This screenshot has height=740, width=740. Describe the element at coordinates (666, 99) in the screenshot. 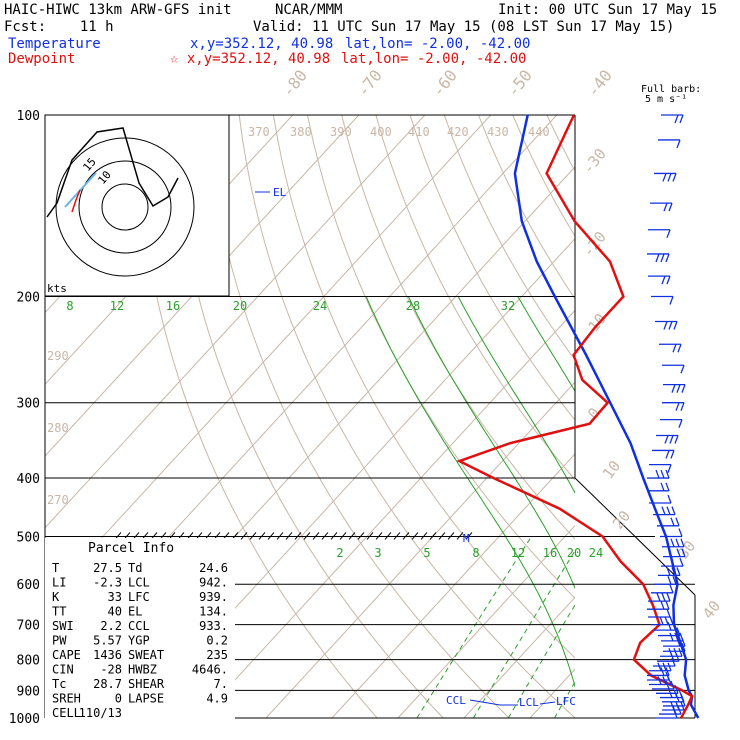

I see `barb-legend-unit: 5 m s⁻¹` at that location.